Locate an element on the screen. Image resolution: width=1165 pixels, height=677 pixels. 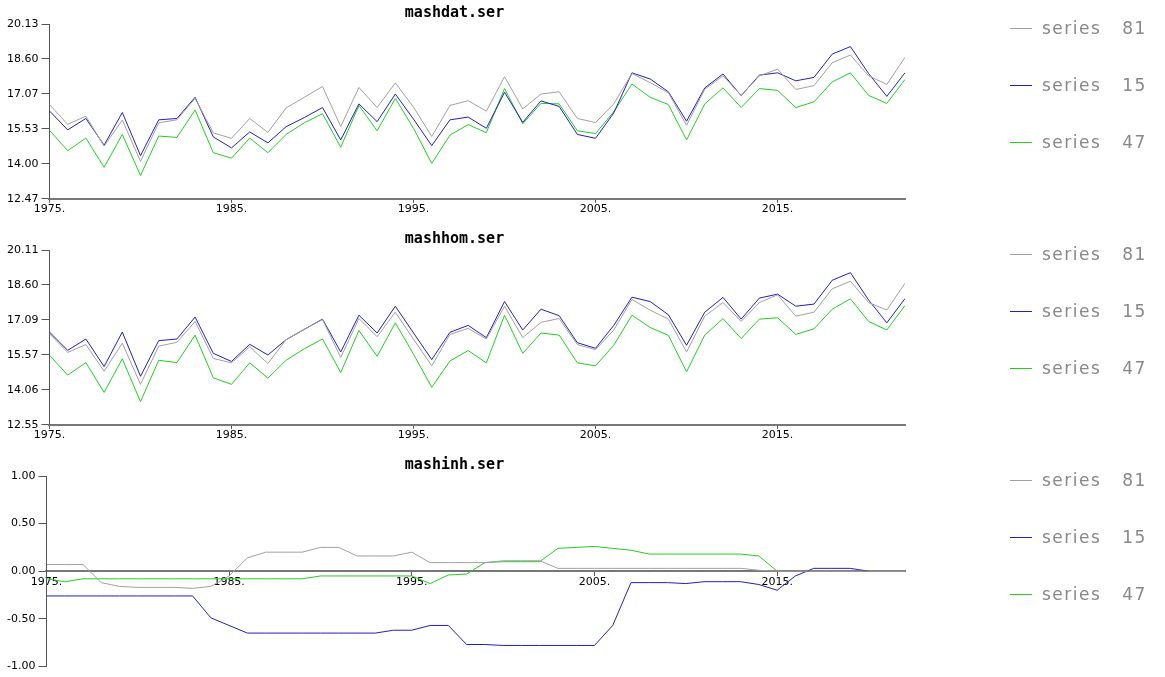
y-tick-label: -0.50 is located at coordinates (21, 618).